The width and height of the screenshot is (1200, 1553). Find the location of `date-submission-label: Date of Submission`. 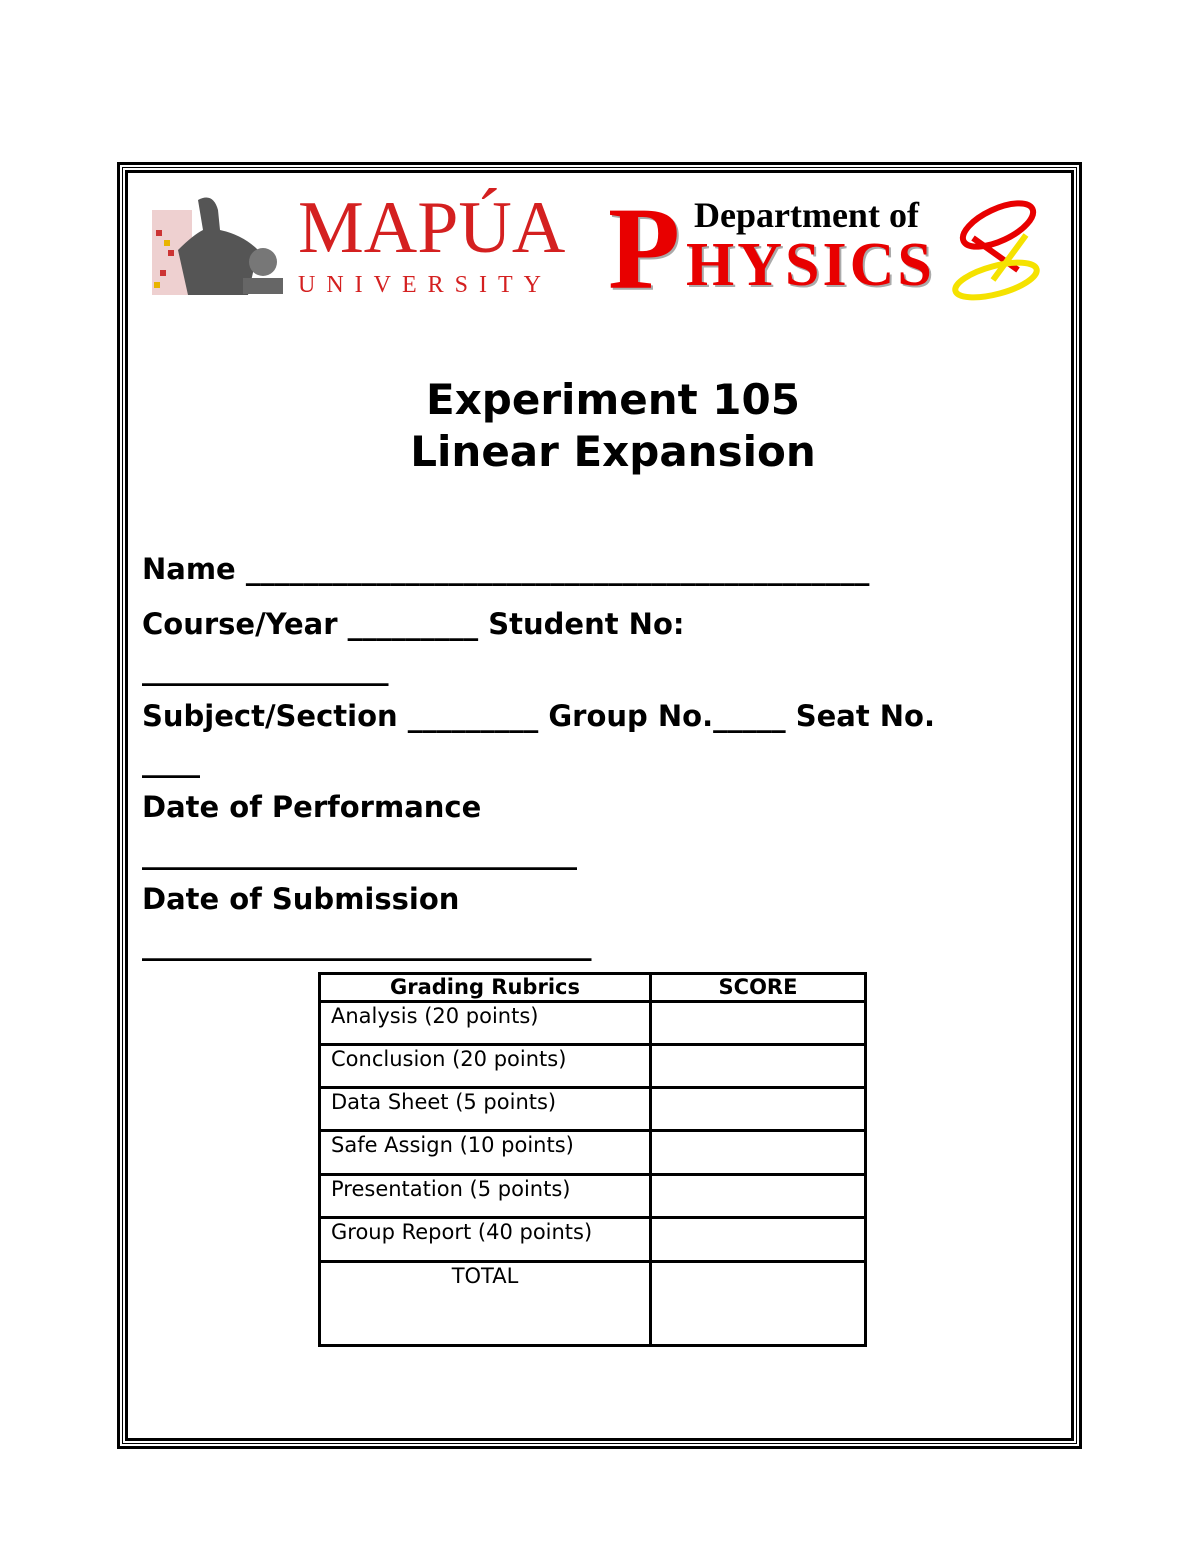

date-submission-label: Date of Submission is located at coordinates (301, 899).